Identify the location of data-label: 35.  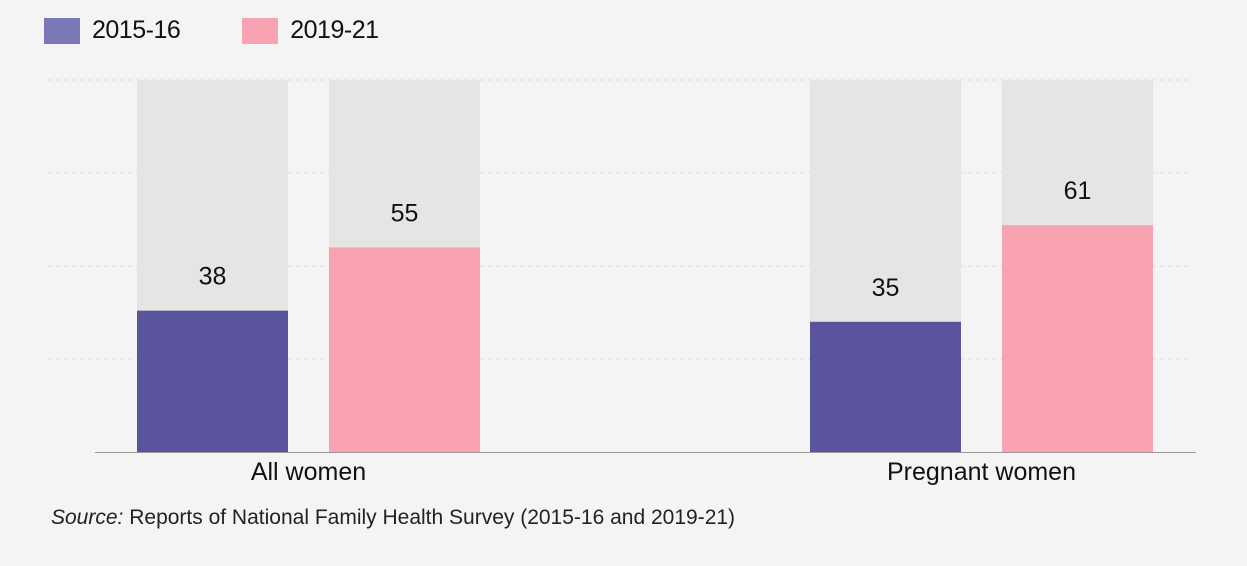
(886, 288).